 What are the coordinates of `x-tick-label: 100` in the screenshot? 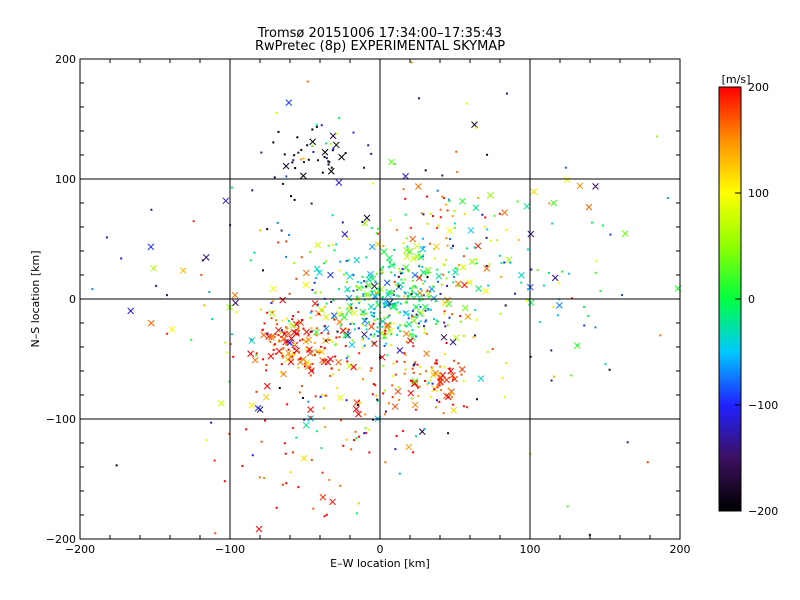 It's located at (530, 549).